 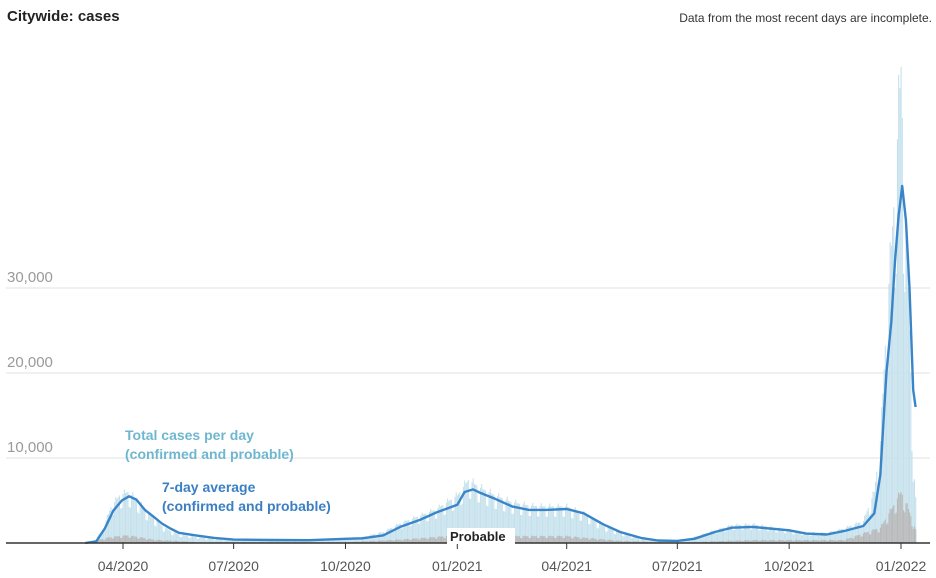 What do you see at coordinates (481, 536) in the screenshot?
I see `probable-label-background` at bounding box center [481, 536].